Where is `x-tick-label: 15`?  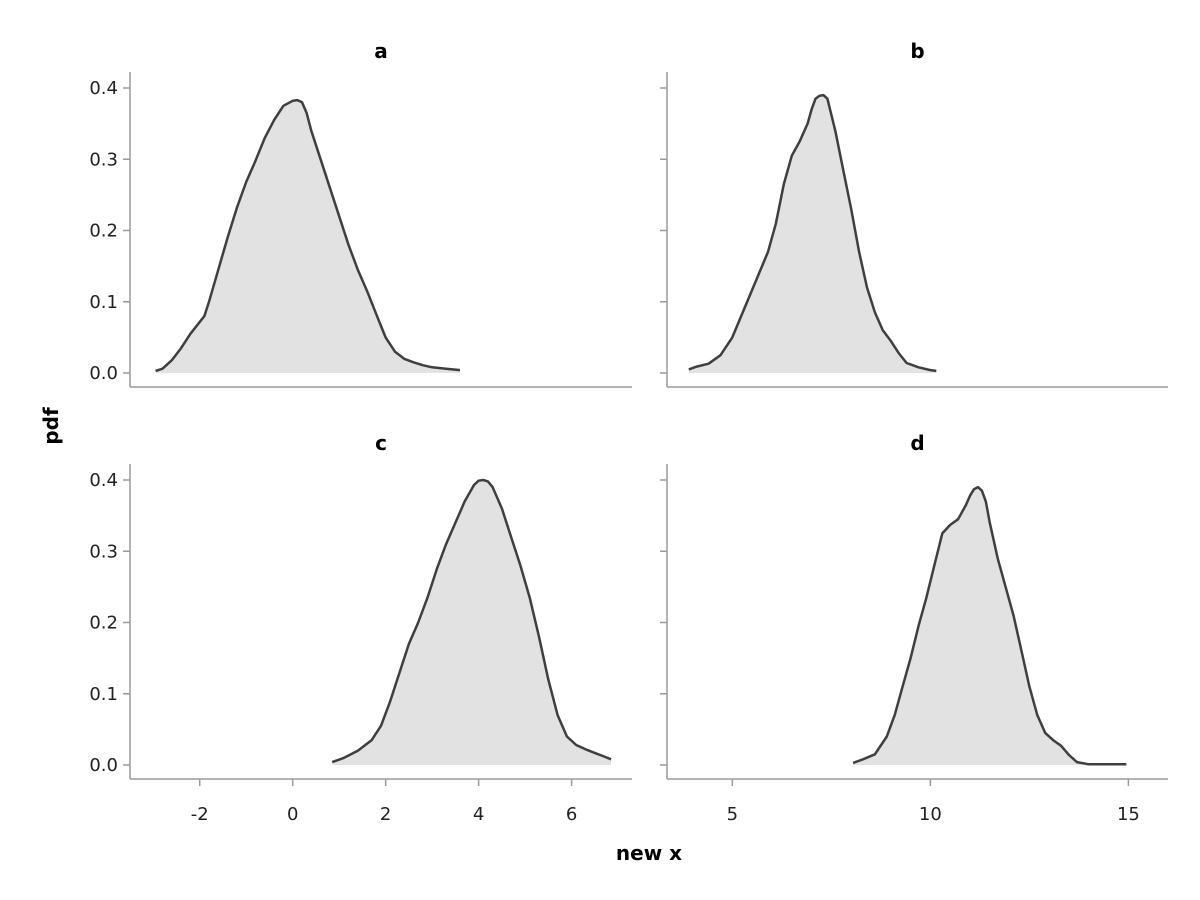
x-tick-label: 15 is located at coordinates (1128, 814).